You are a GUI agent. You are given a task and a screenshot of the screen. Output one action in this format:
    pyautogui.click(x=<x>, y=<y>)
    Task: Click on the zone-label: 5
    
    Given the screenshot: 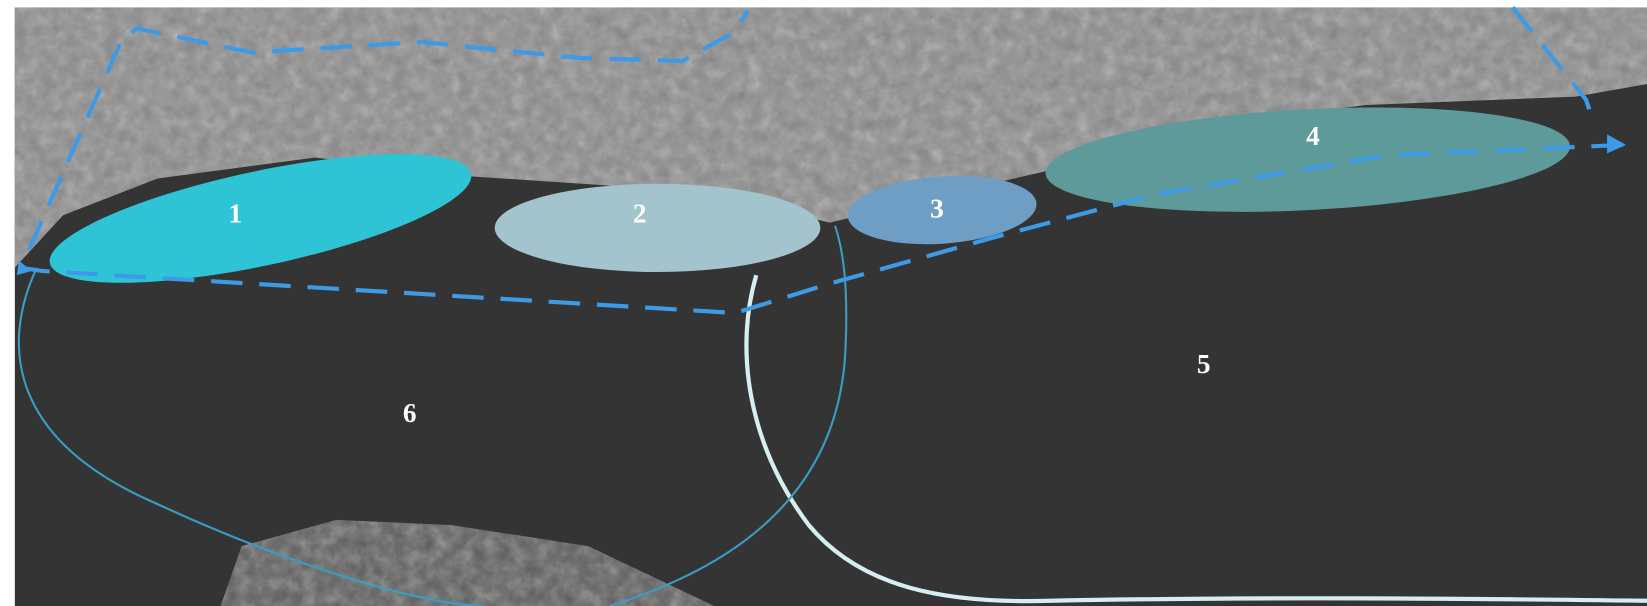 What is the action you would take?
    pyautogui.click(x=1204, y=364)
    